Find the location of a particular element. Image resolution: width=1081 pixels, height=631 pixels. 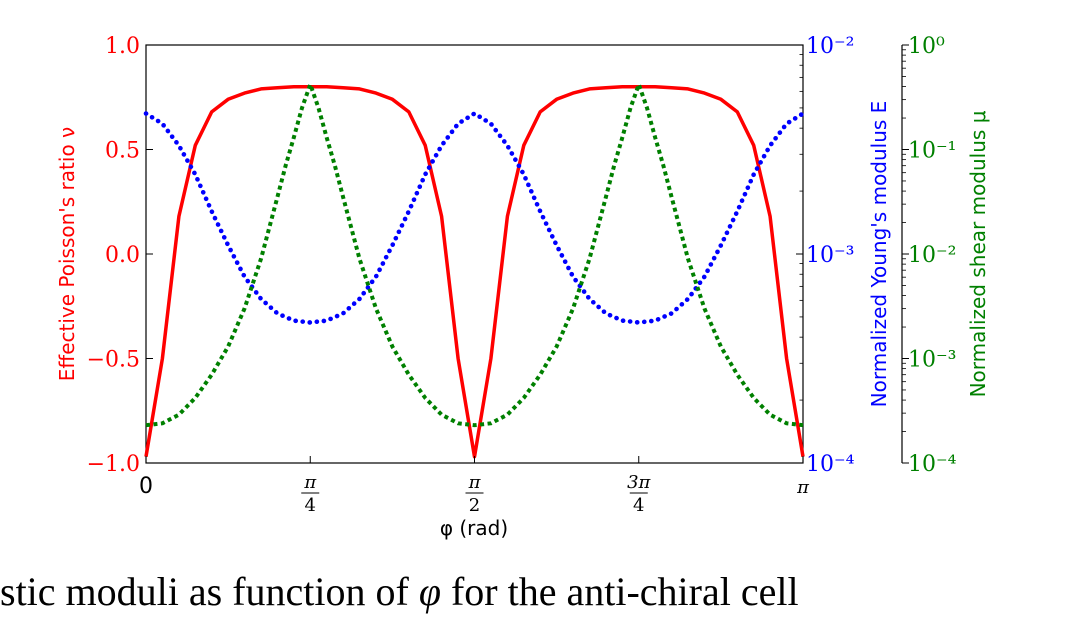

young-tick-label: 10⁻³ is located at coordinates (830, 255).